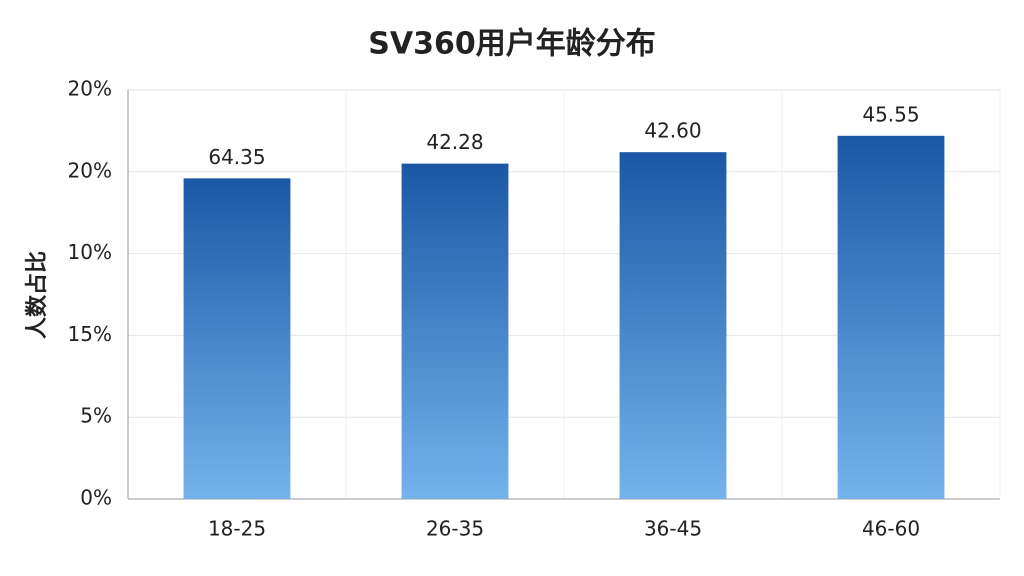  I want to click on x-tick-label: 46-60, so click(891, 529).